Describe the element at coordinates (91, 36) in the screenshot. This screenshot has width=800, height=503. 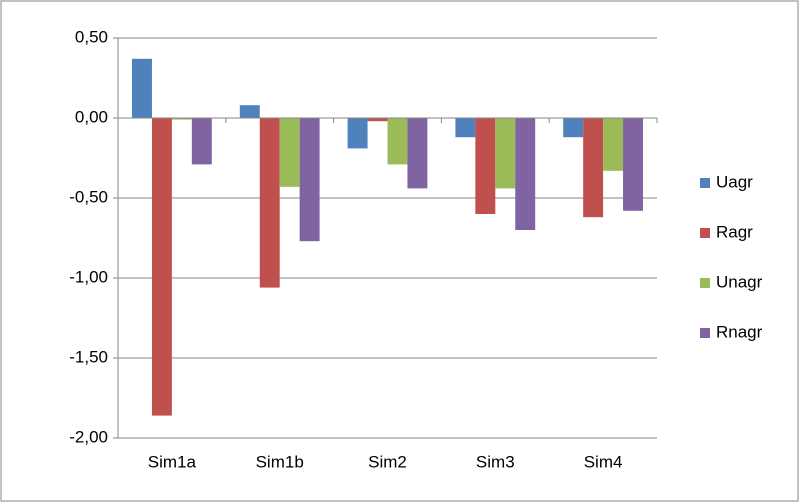
I see `y-tick-label: 0,50` at that location.